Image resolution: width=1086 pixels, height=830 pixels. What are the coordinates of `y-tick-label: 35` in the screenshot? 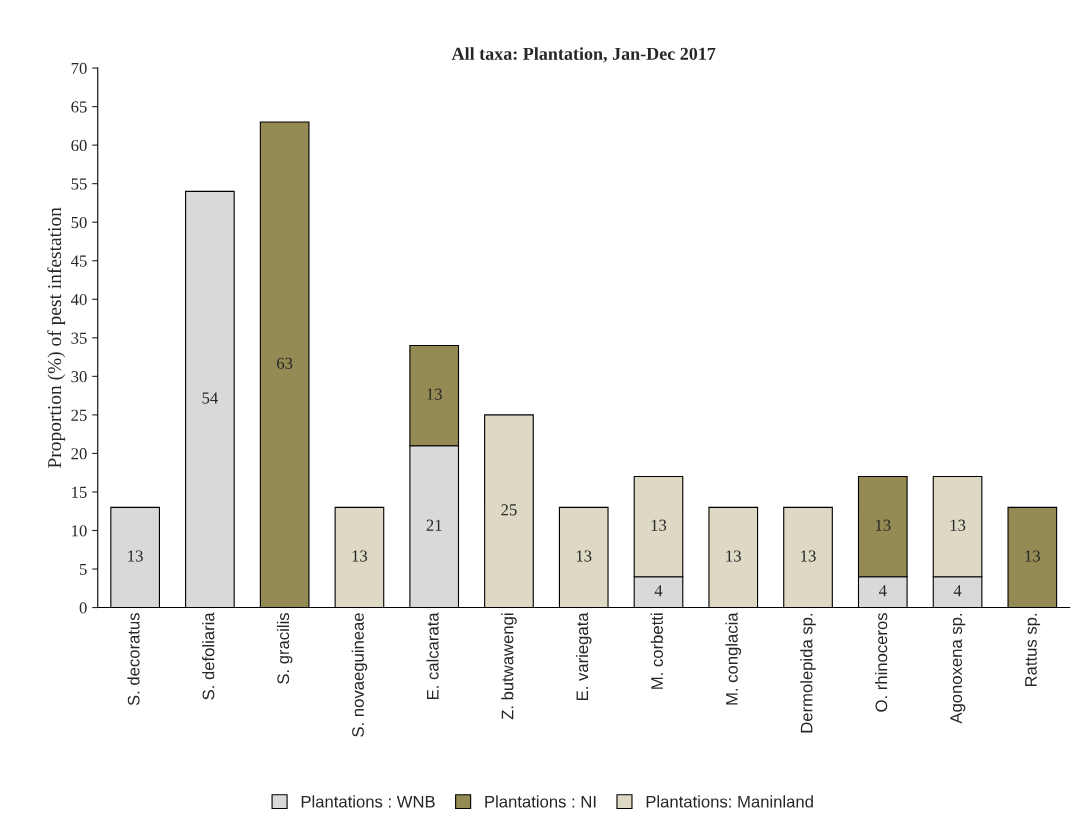 It's located at (79, 338).